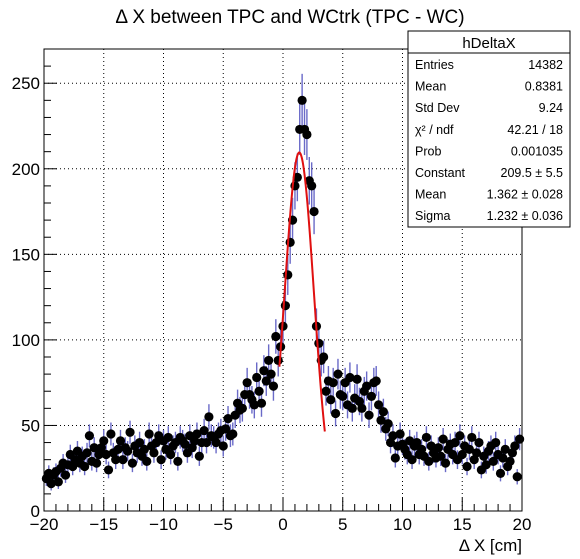  What do you see at coordinates (544, 87) in the screenshot?
I see `stats-row-value: 0.8381` at bounding box center [544, 87].